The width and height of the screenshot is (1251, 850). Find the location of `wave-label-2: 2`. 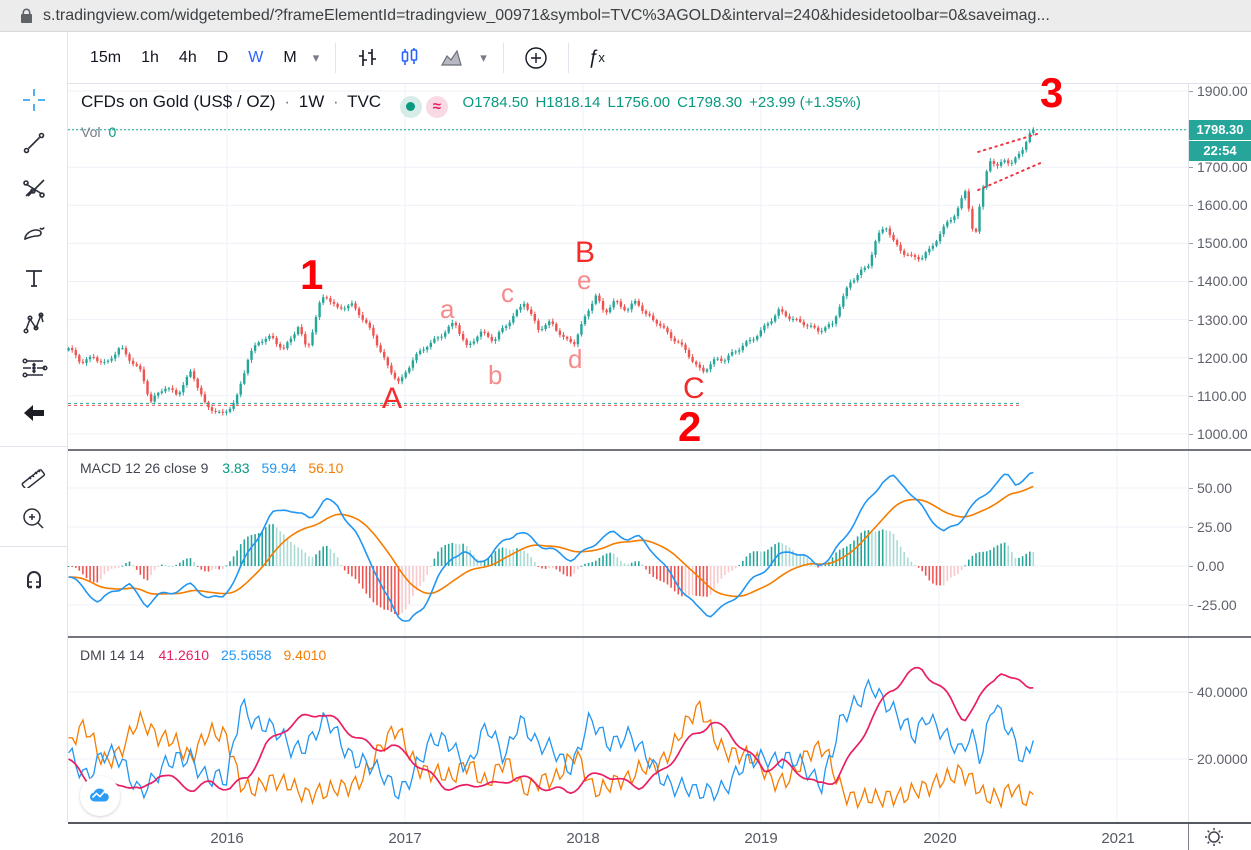

wave-label-2: 2 is located at coordinates (690, 426).